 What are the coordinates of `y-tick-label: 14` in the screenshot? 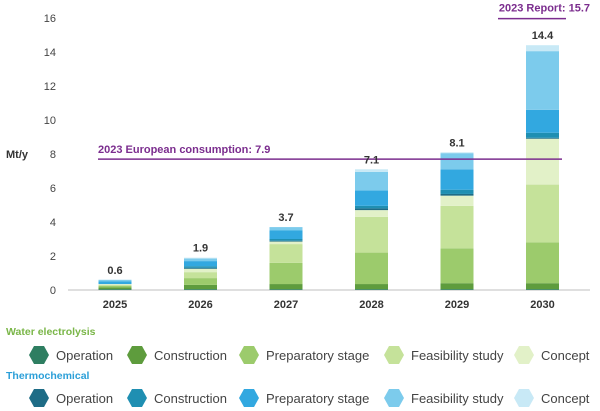 It's located at (50, 53).